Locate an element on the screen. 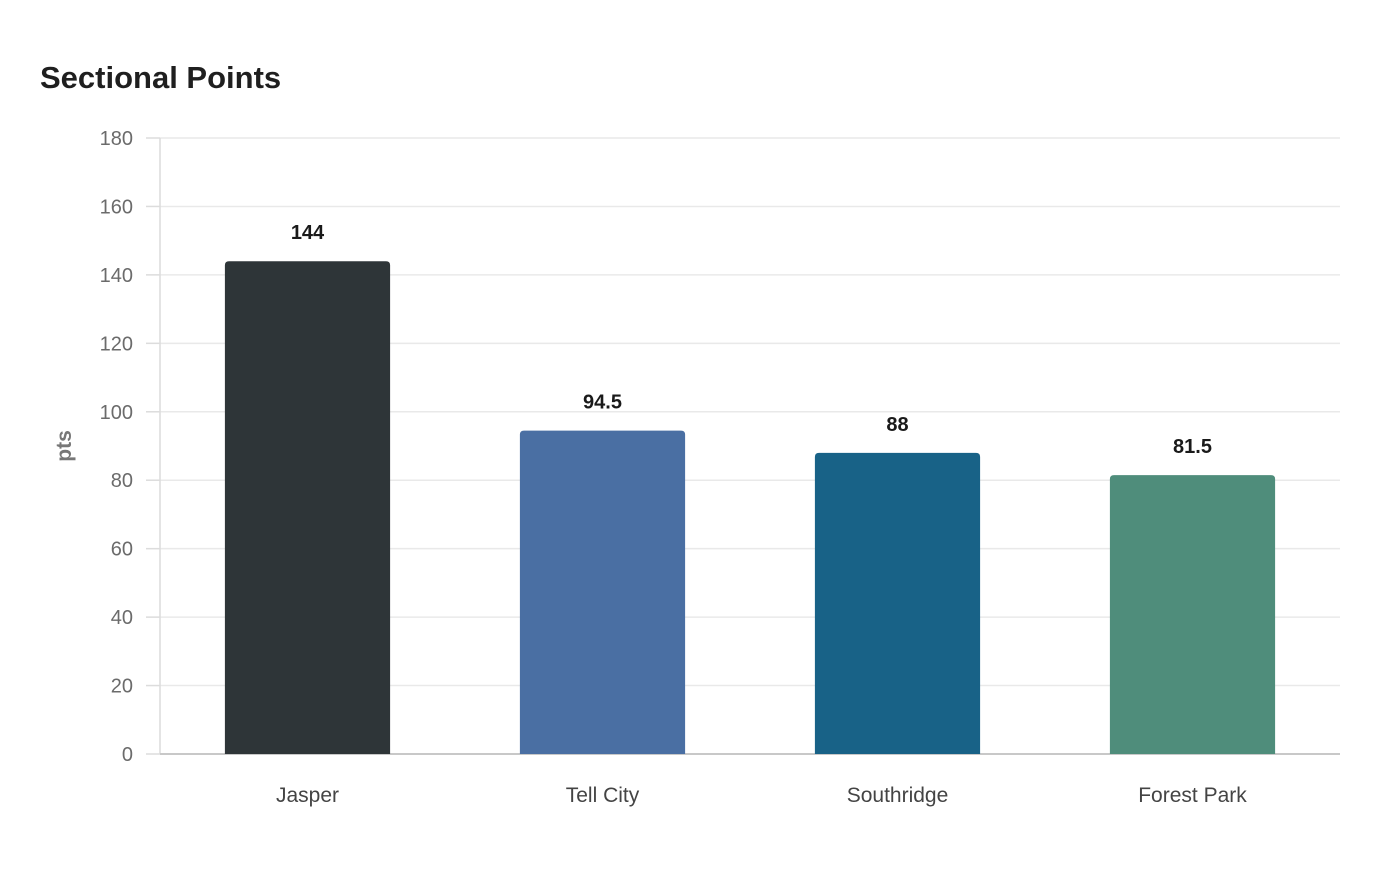 Image resolution: width=1400 pixels, height=880 pixels. y-axis-title: pts is located at coordinates (64, 446).